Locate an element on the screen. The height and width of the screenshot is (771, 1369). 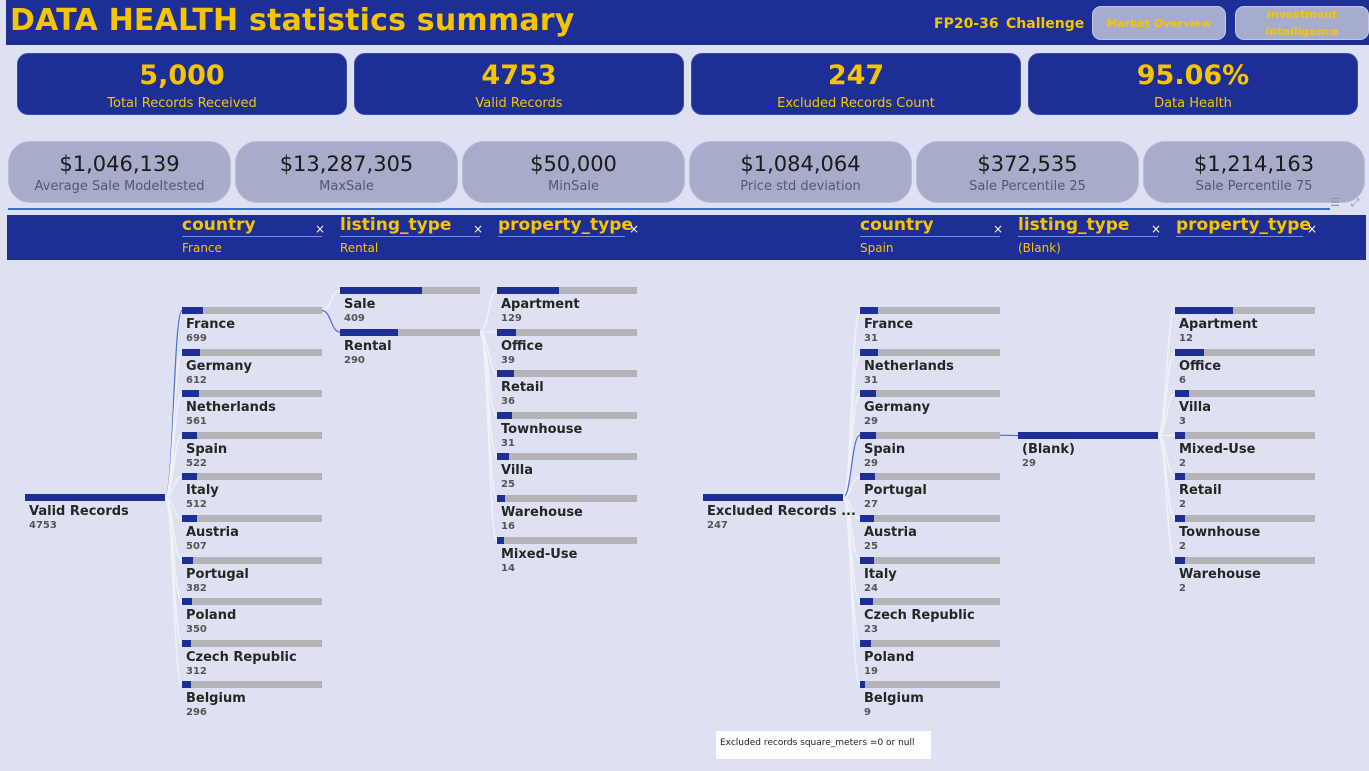
tree-right-listing-type-node: (Blank) 29 is located at coordinates (1088, 453).